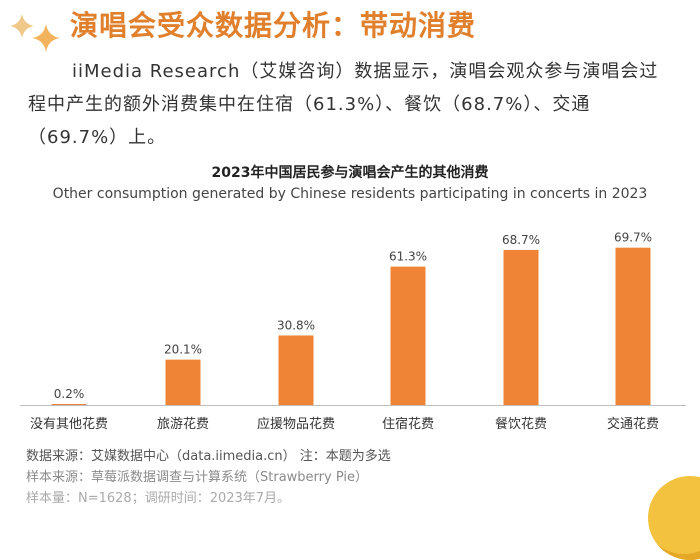 This screenshot has width=700, height=560. What do you see at coordinates (633, 238) in the screenshot?
I see `bar-value-label-5: 69.7%` at bounding box center [633, 238].